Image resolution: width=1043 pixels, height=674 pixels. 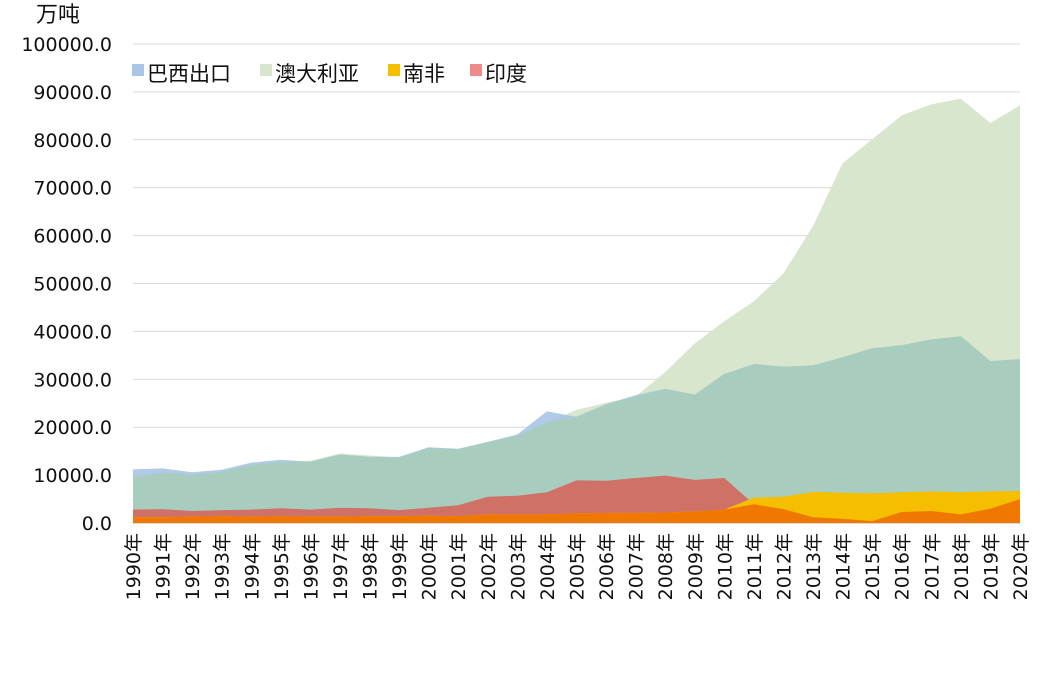 What do you see at coordinates (66, 45) in the screenshot?
I see `y-tick-label: 100000.0` at bounding box center [66, 45].